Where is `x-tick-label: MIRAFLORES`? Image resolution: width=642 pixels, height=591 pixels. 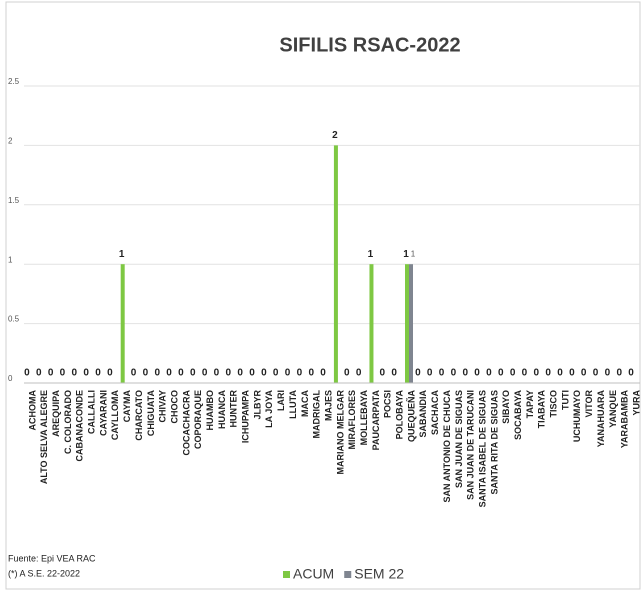
x-tick-label: MIRAFLORES is located at coordinates (352, 420).